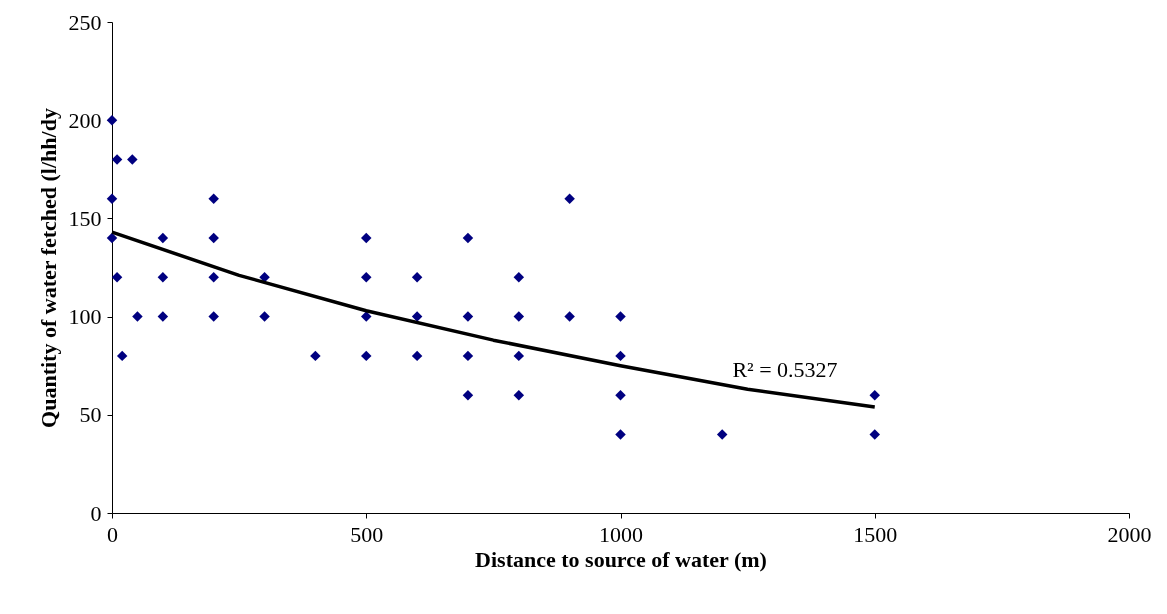 This screenshot has width=1167, height=614. I want to click on x-tick-label: 0, so click(112, 534).